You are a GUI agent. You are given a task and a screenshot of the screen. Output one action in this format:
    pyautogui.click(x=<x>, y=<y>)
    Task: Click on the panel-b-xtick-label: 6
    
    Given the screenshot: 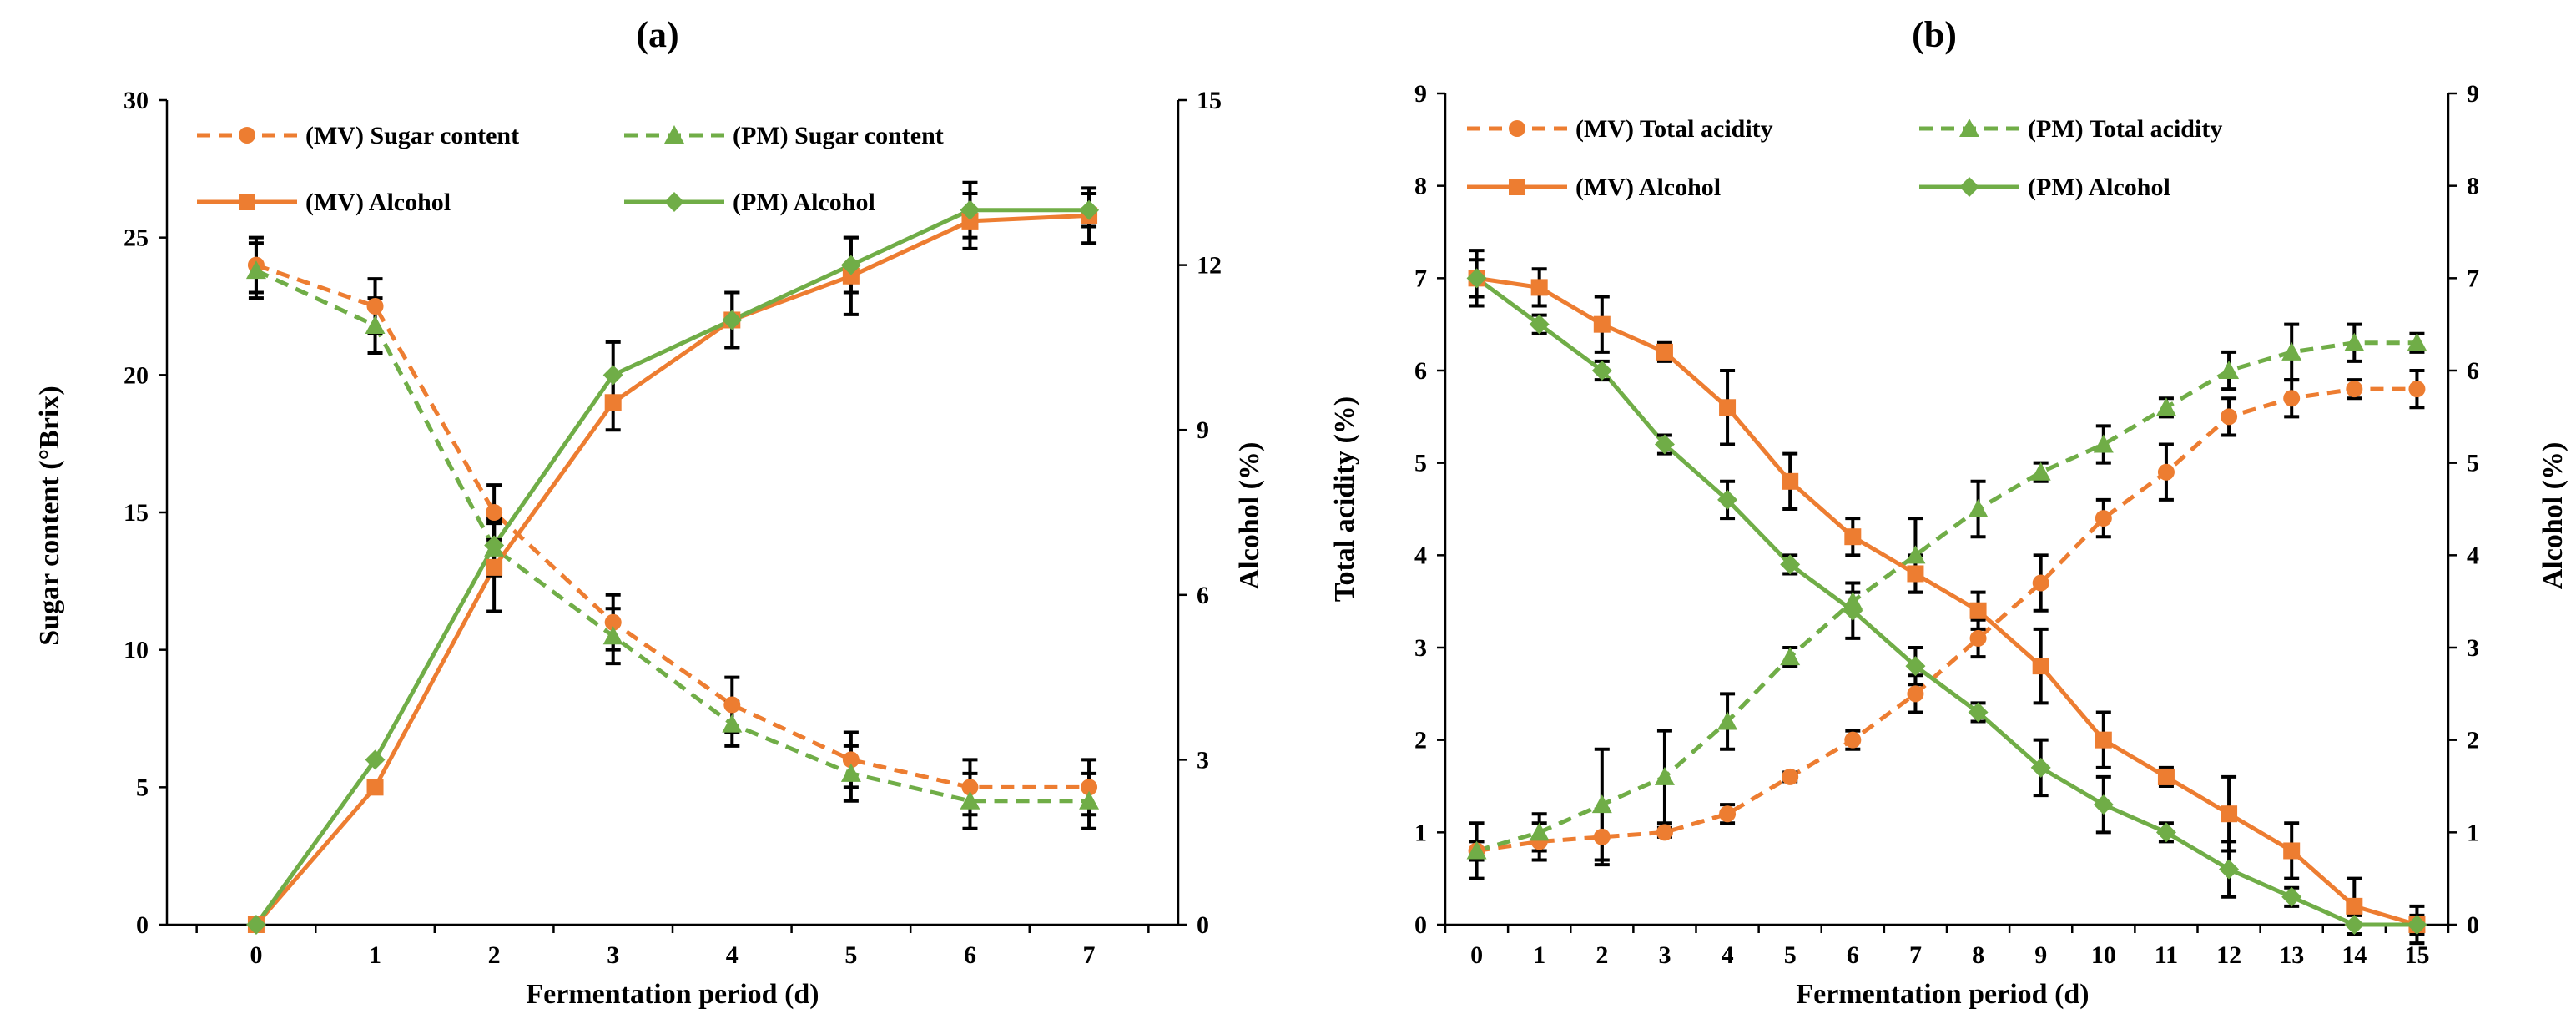 What is the action you would take?
    pyautogui.click(x=1853, y=955)
    